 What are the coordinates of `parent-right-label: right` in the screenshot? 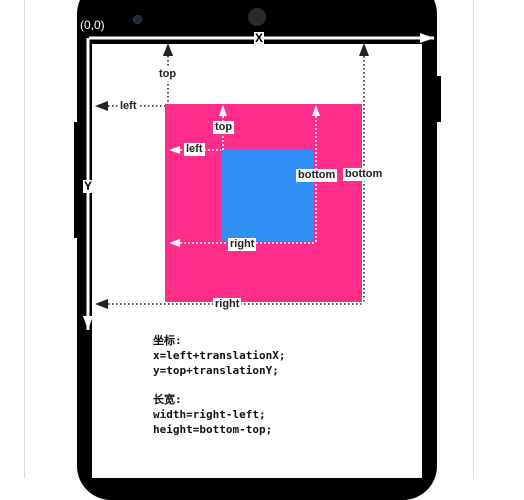 It's located at (227, 304).